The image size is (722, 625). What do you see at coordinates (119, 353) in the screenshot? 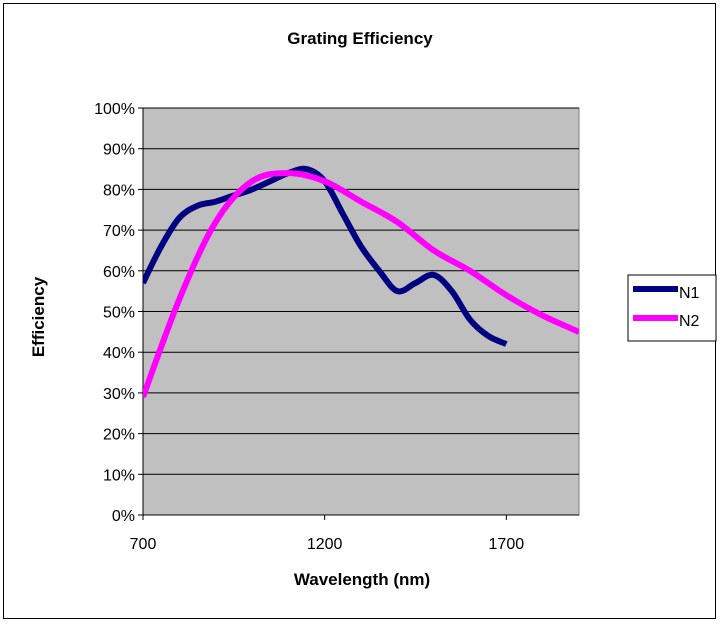
I see `y-tick-label: 40%` at bounding box center [119, 353].